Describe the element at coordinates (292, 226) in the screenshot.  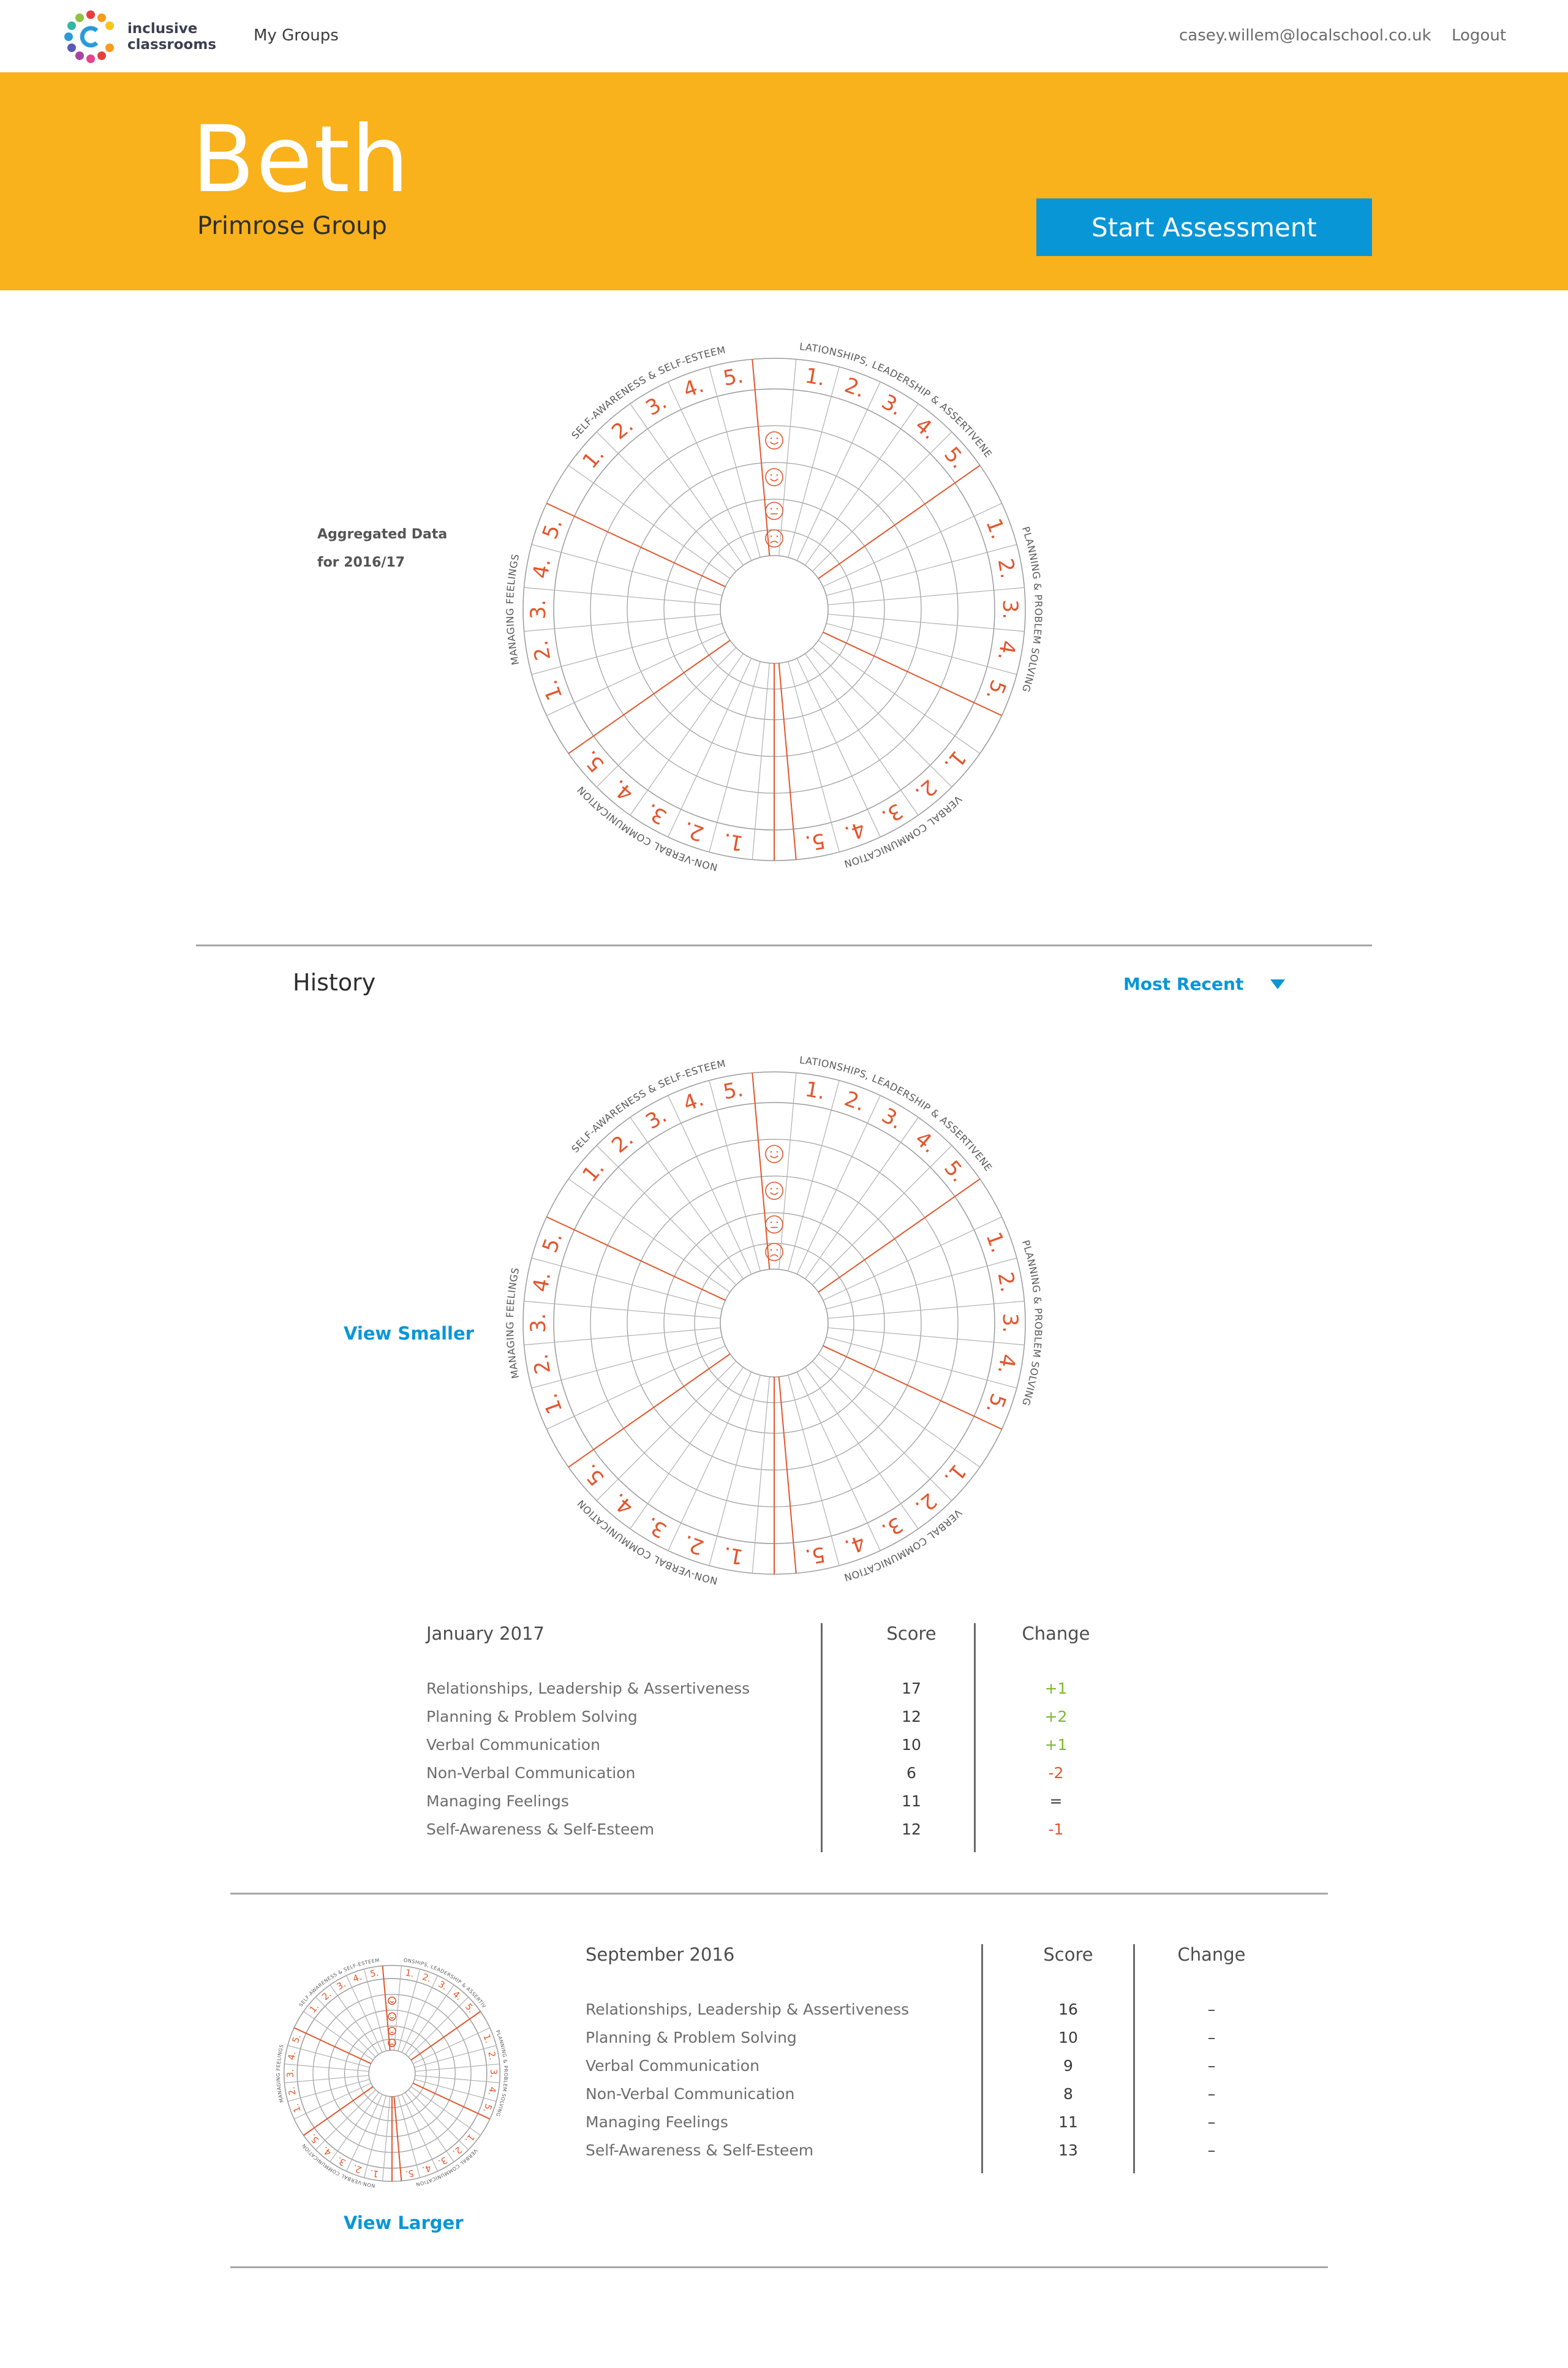
I see `student-group-name: Primrose Group` at that location.